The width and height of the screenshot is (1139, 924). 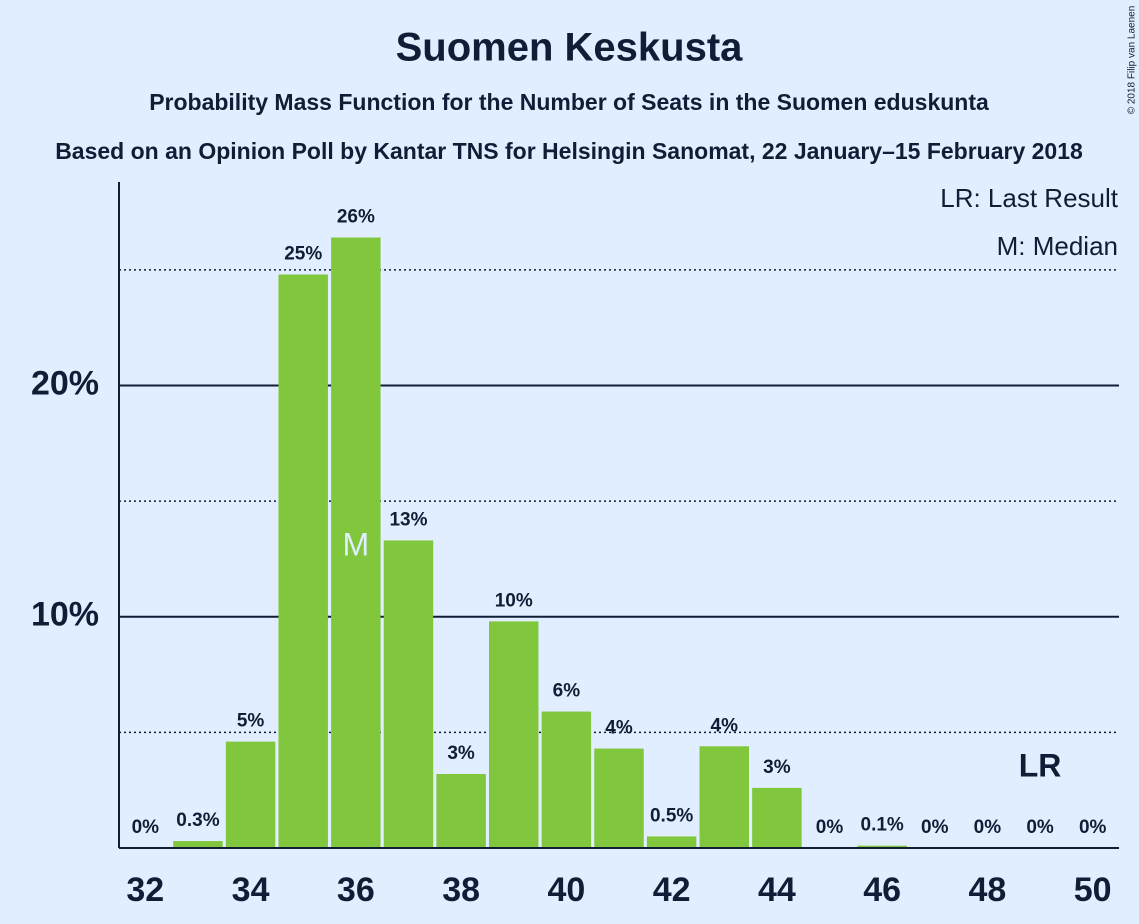 I want to click on legend-entry: LR: Last Result, so click(x=1029, y=198).